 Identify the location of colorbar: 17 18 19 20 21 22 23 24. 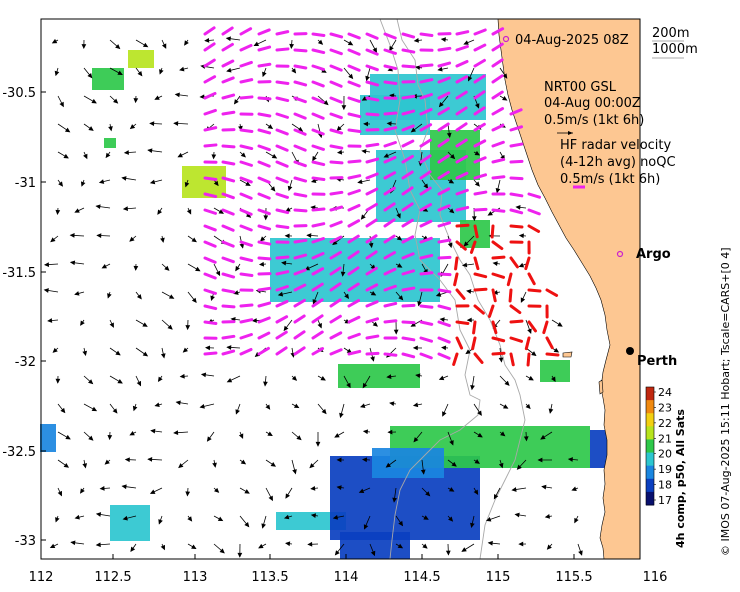
(658, 446).